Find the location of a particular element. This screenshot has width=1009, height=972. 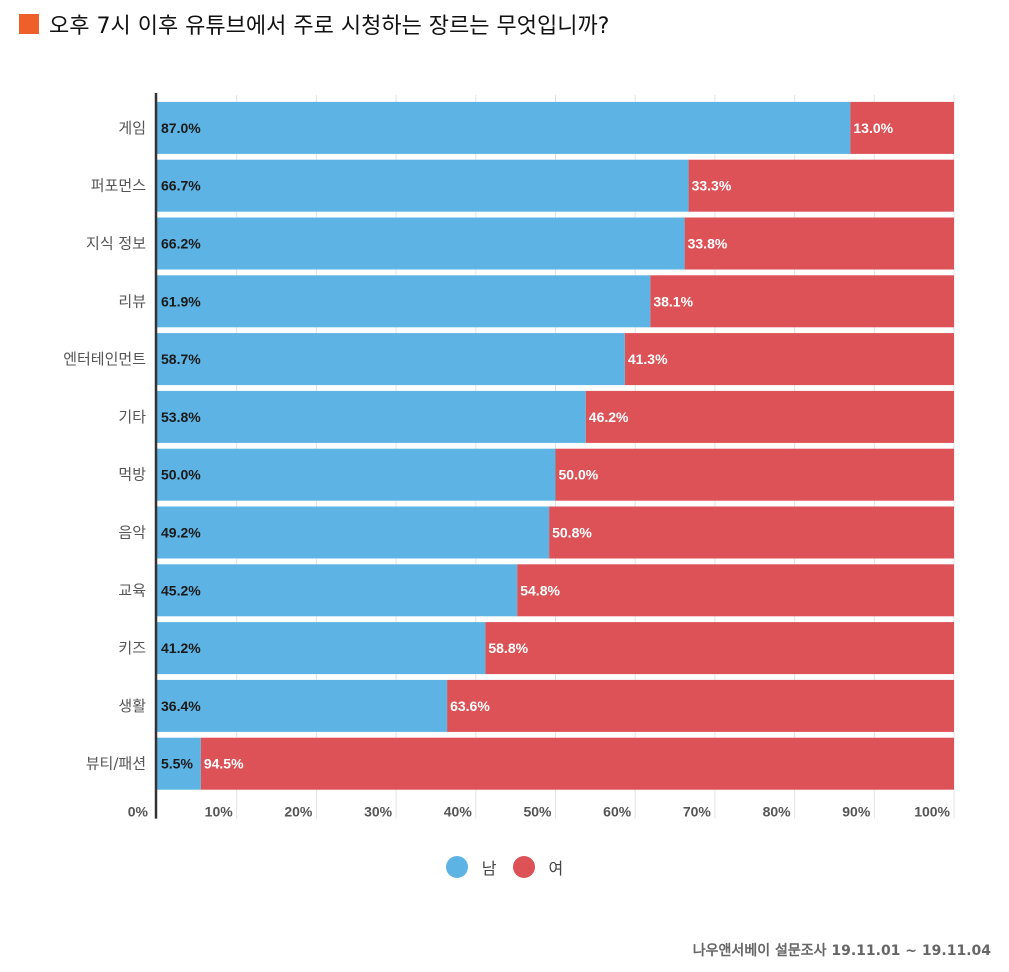

x-tick-label-0: 0% is located at coordinates (138, 812).